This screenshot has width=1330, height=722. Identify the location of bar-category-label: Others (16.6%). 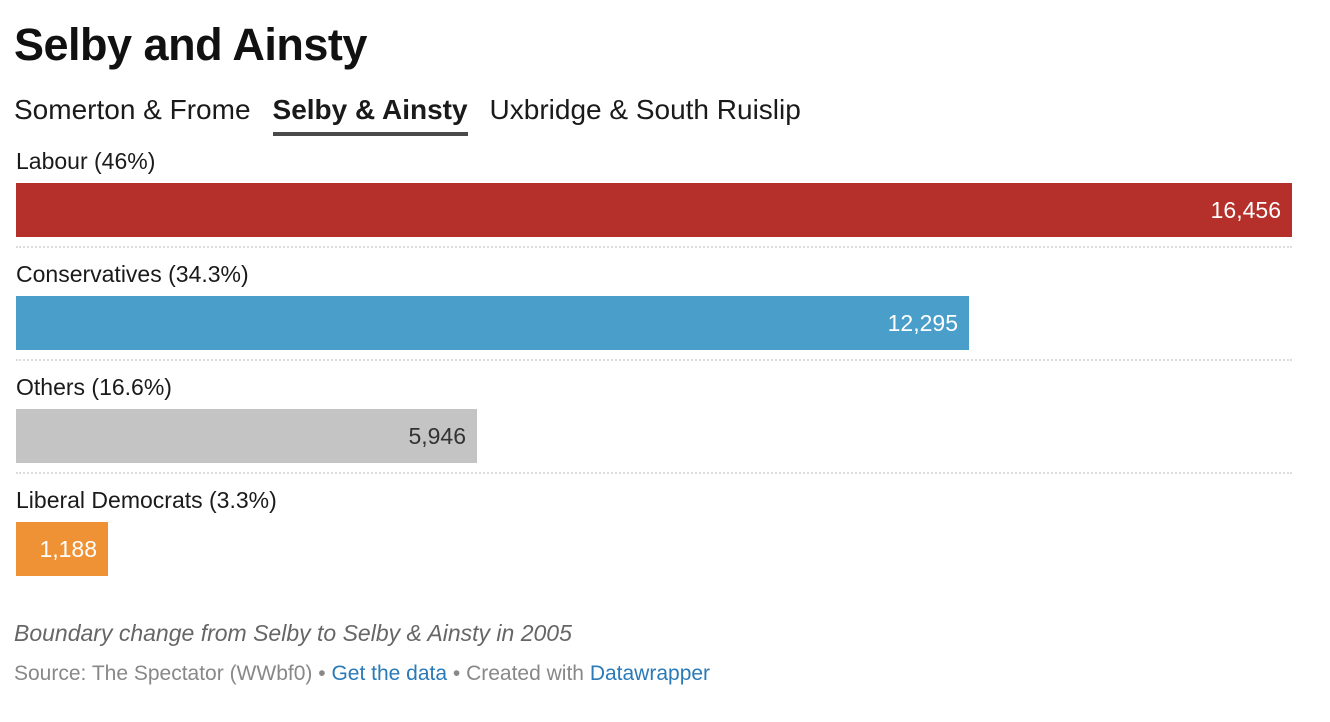
(94, 387).